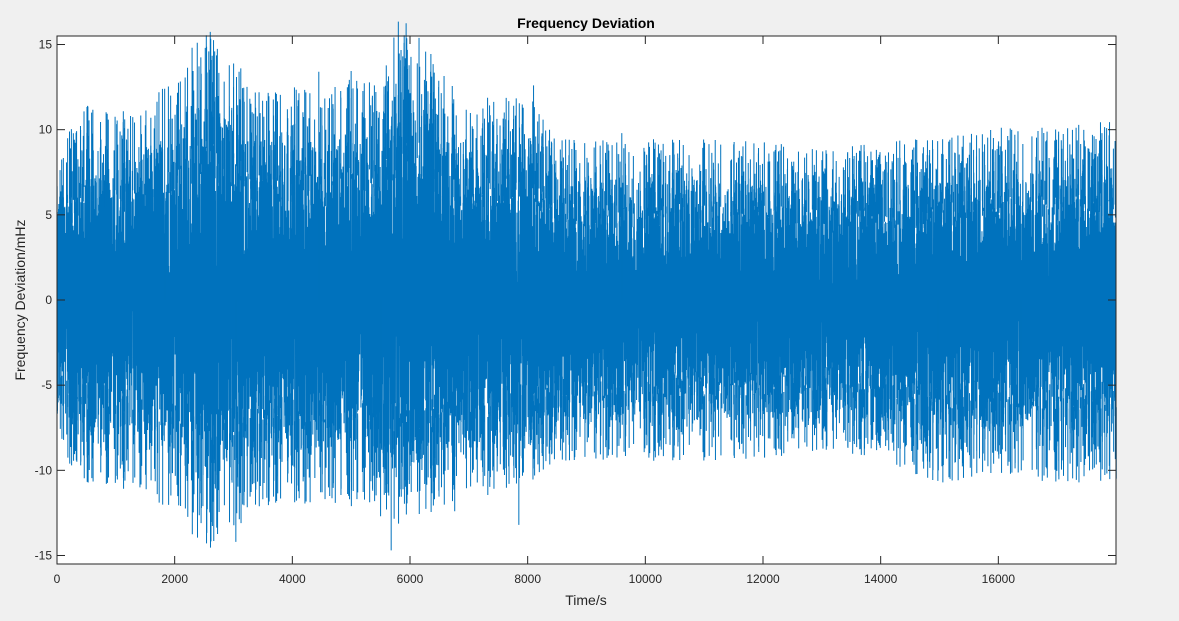 The width and height of the screenshot is (1179, 621). I want to click on x-tick-label: 14000, so click(881, 579).